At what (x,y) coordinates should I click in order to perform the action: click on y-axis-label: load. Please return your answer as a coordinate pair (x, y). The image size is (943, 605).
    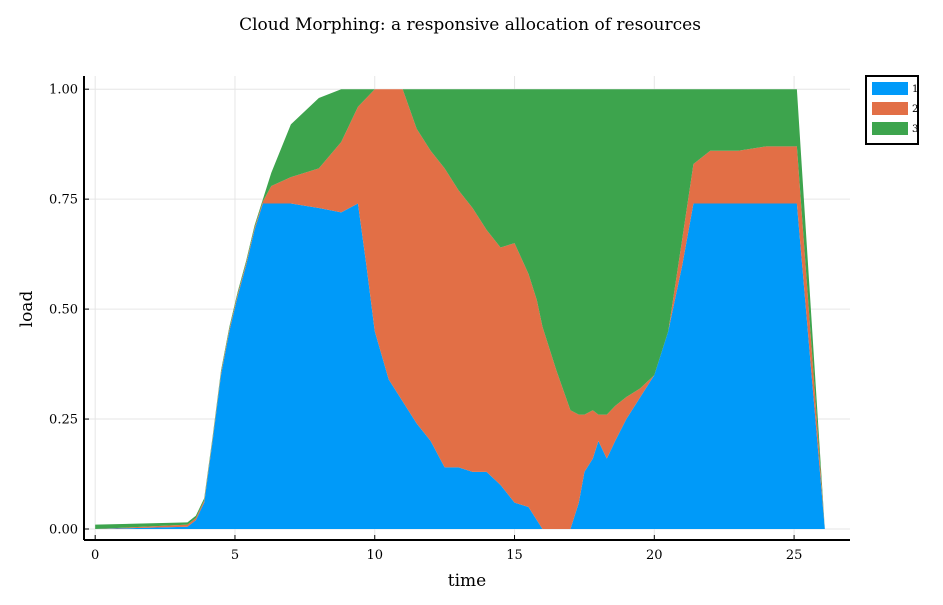
    Looking at the image, I should click on (27, 309).